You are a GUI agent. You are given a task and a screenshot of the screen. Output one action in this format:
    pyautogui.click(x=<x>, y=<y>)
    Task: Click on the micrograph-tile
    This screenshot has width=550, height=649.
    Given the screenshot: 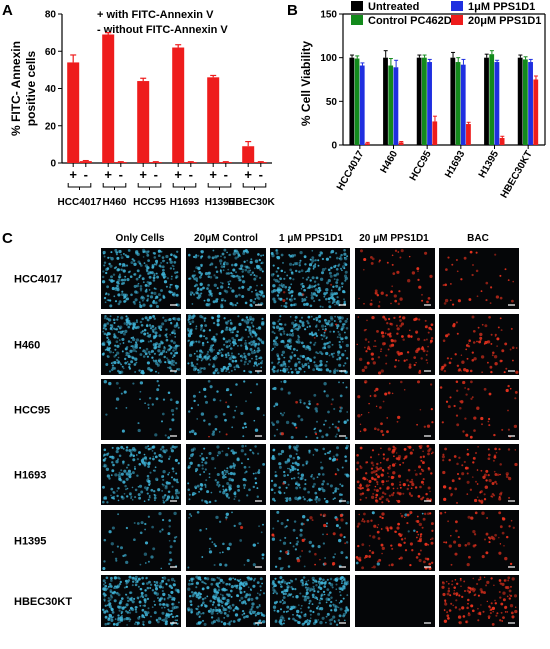 What is the action you would take?
    pyautogui.click(x=141, y=409)
    